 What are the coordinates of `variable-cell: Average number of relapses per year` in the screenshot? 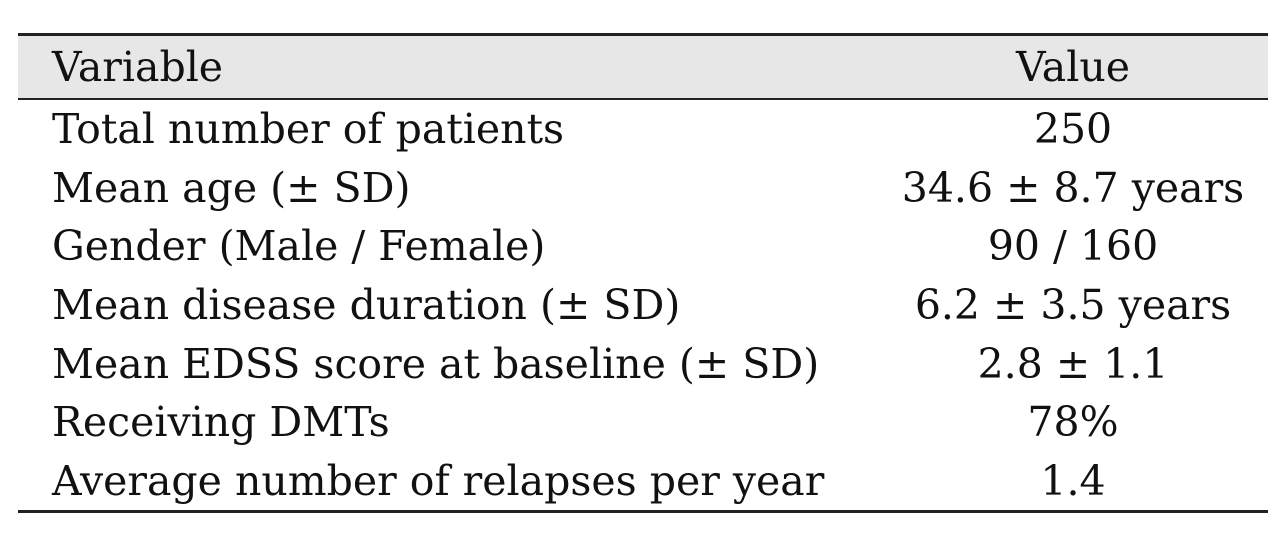 It's located at (438, 482).